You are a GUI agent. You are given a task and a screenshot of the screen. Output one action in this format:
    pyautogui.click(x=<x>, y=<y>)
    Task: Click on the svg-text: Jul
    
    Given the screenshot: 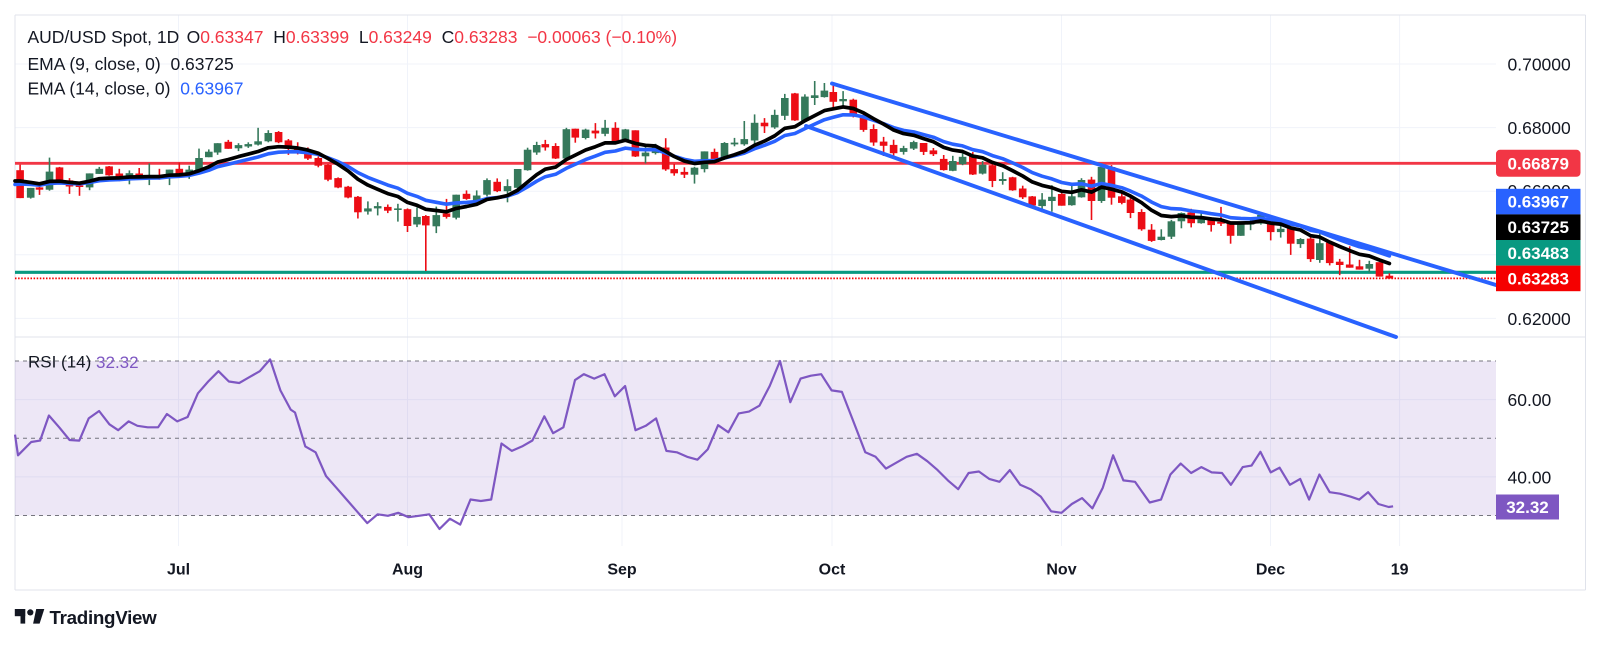 What is the action you would take?
    pyautogui.click(x=178, y=570)
    